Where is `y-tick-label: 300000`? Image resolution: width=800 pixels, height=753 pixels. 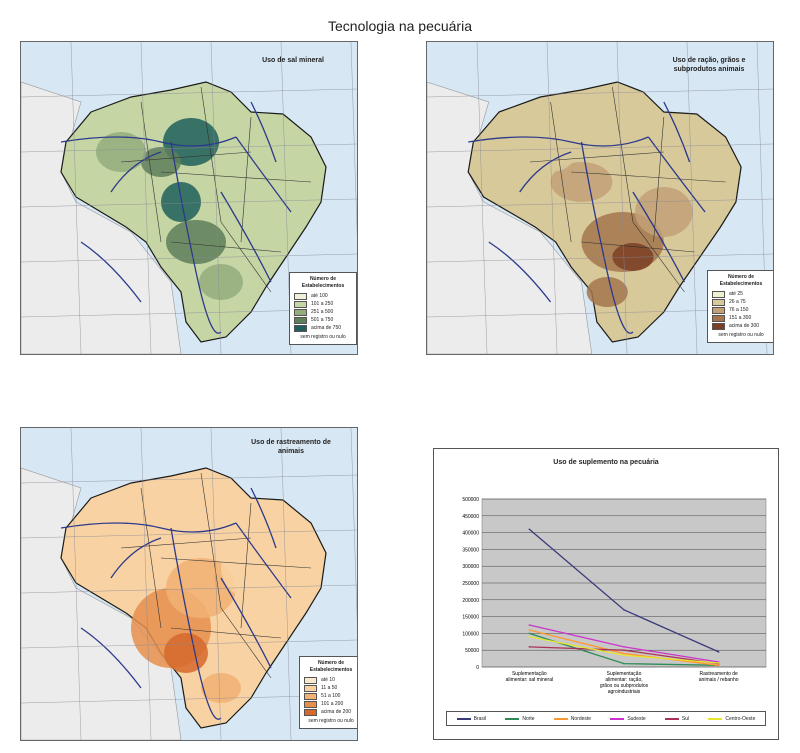 y-tick-label: 300000 is located at coordinates (470, 567).